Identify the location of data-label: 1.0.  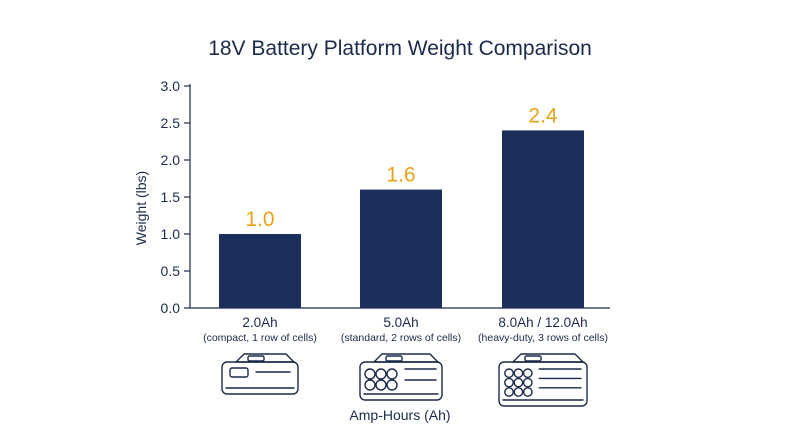
(259, 219).